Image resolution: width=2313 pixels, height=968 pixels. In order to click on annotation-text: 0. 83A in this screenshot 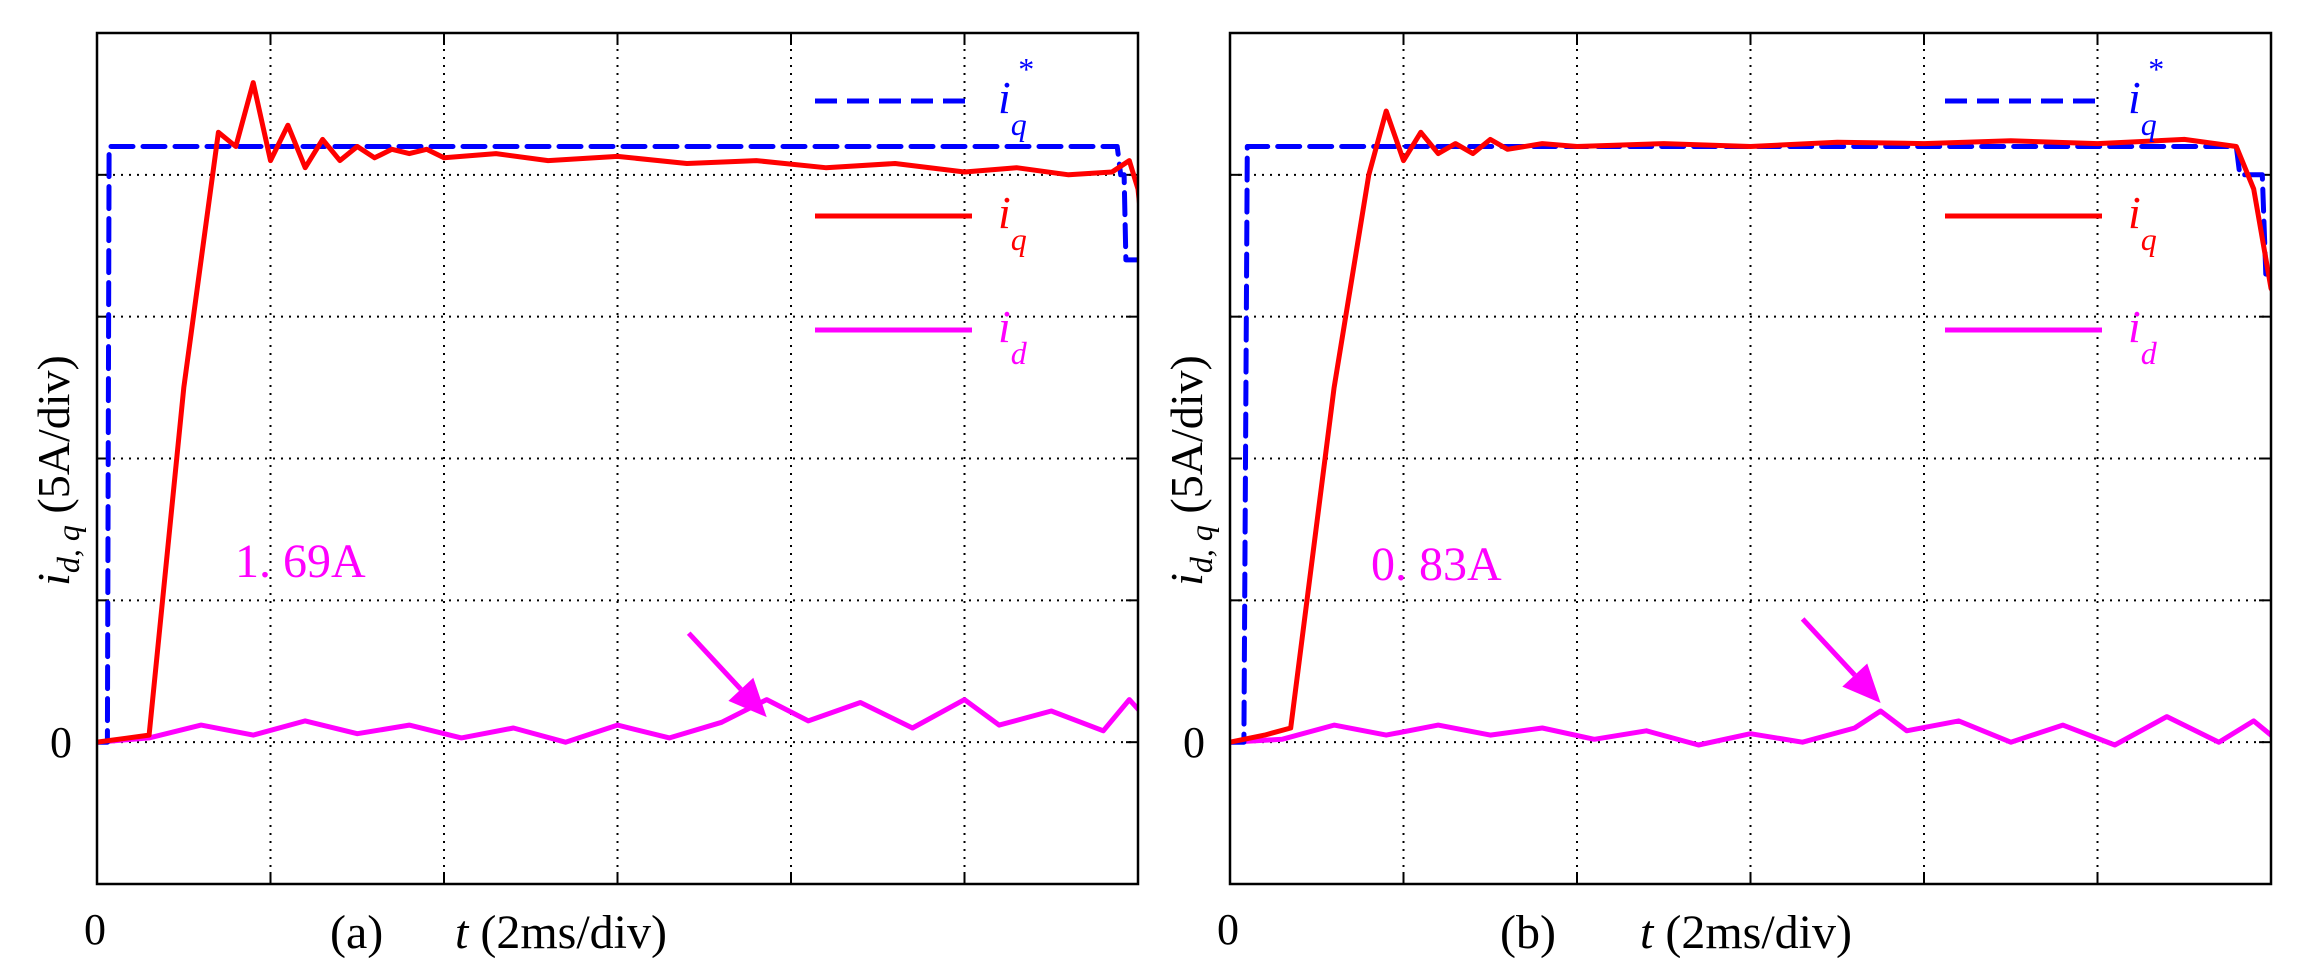, I will do `click(1436, 564)`.